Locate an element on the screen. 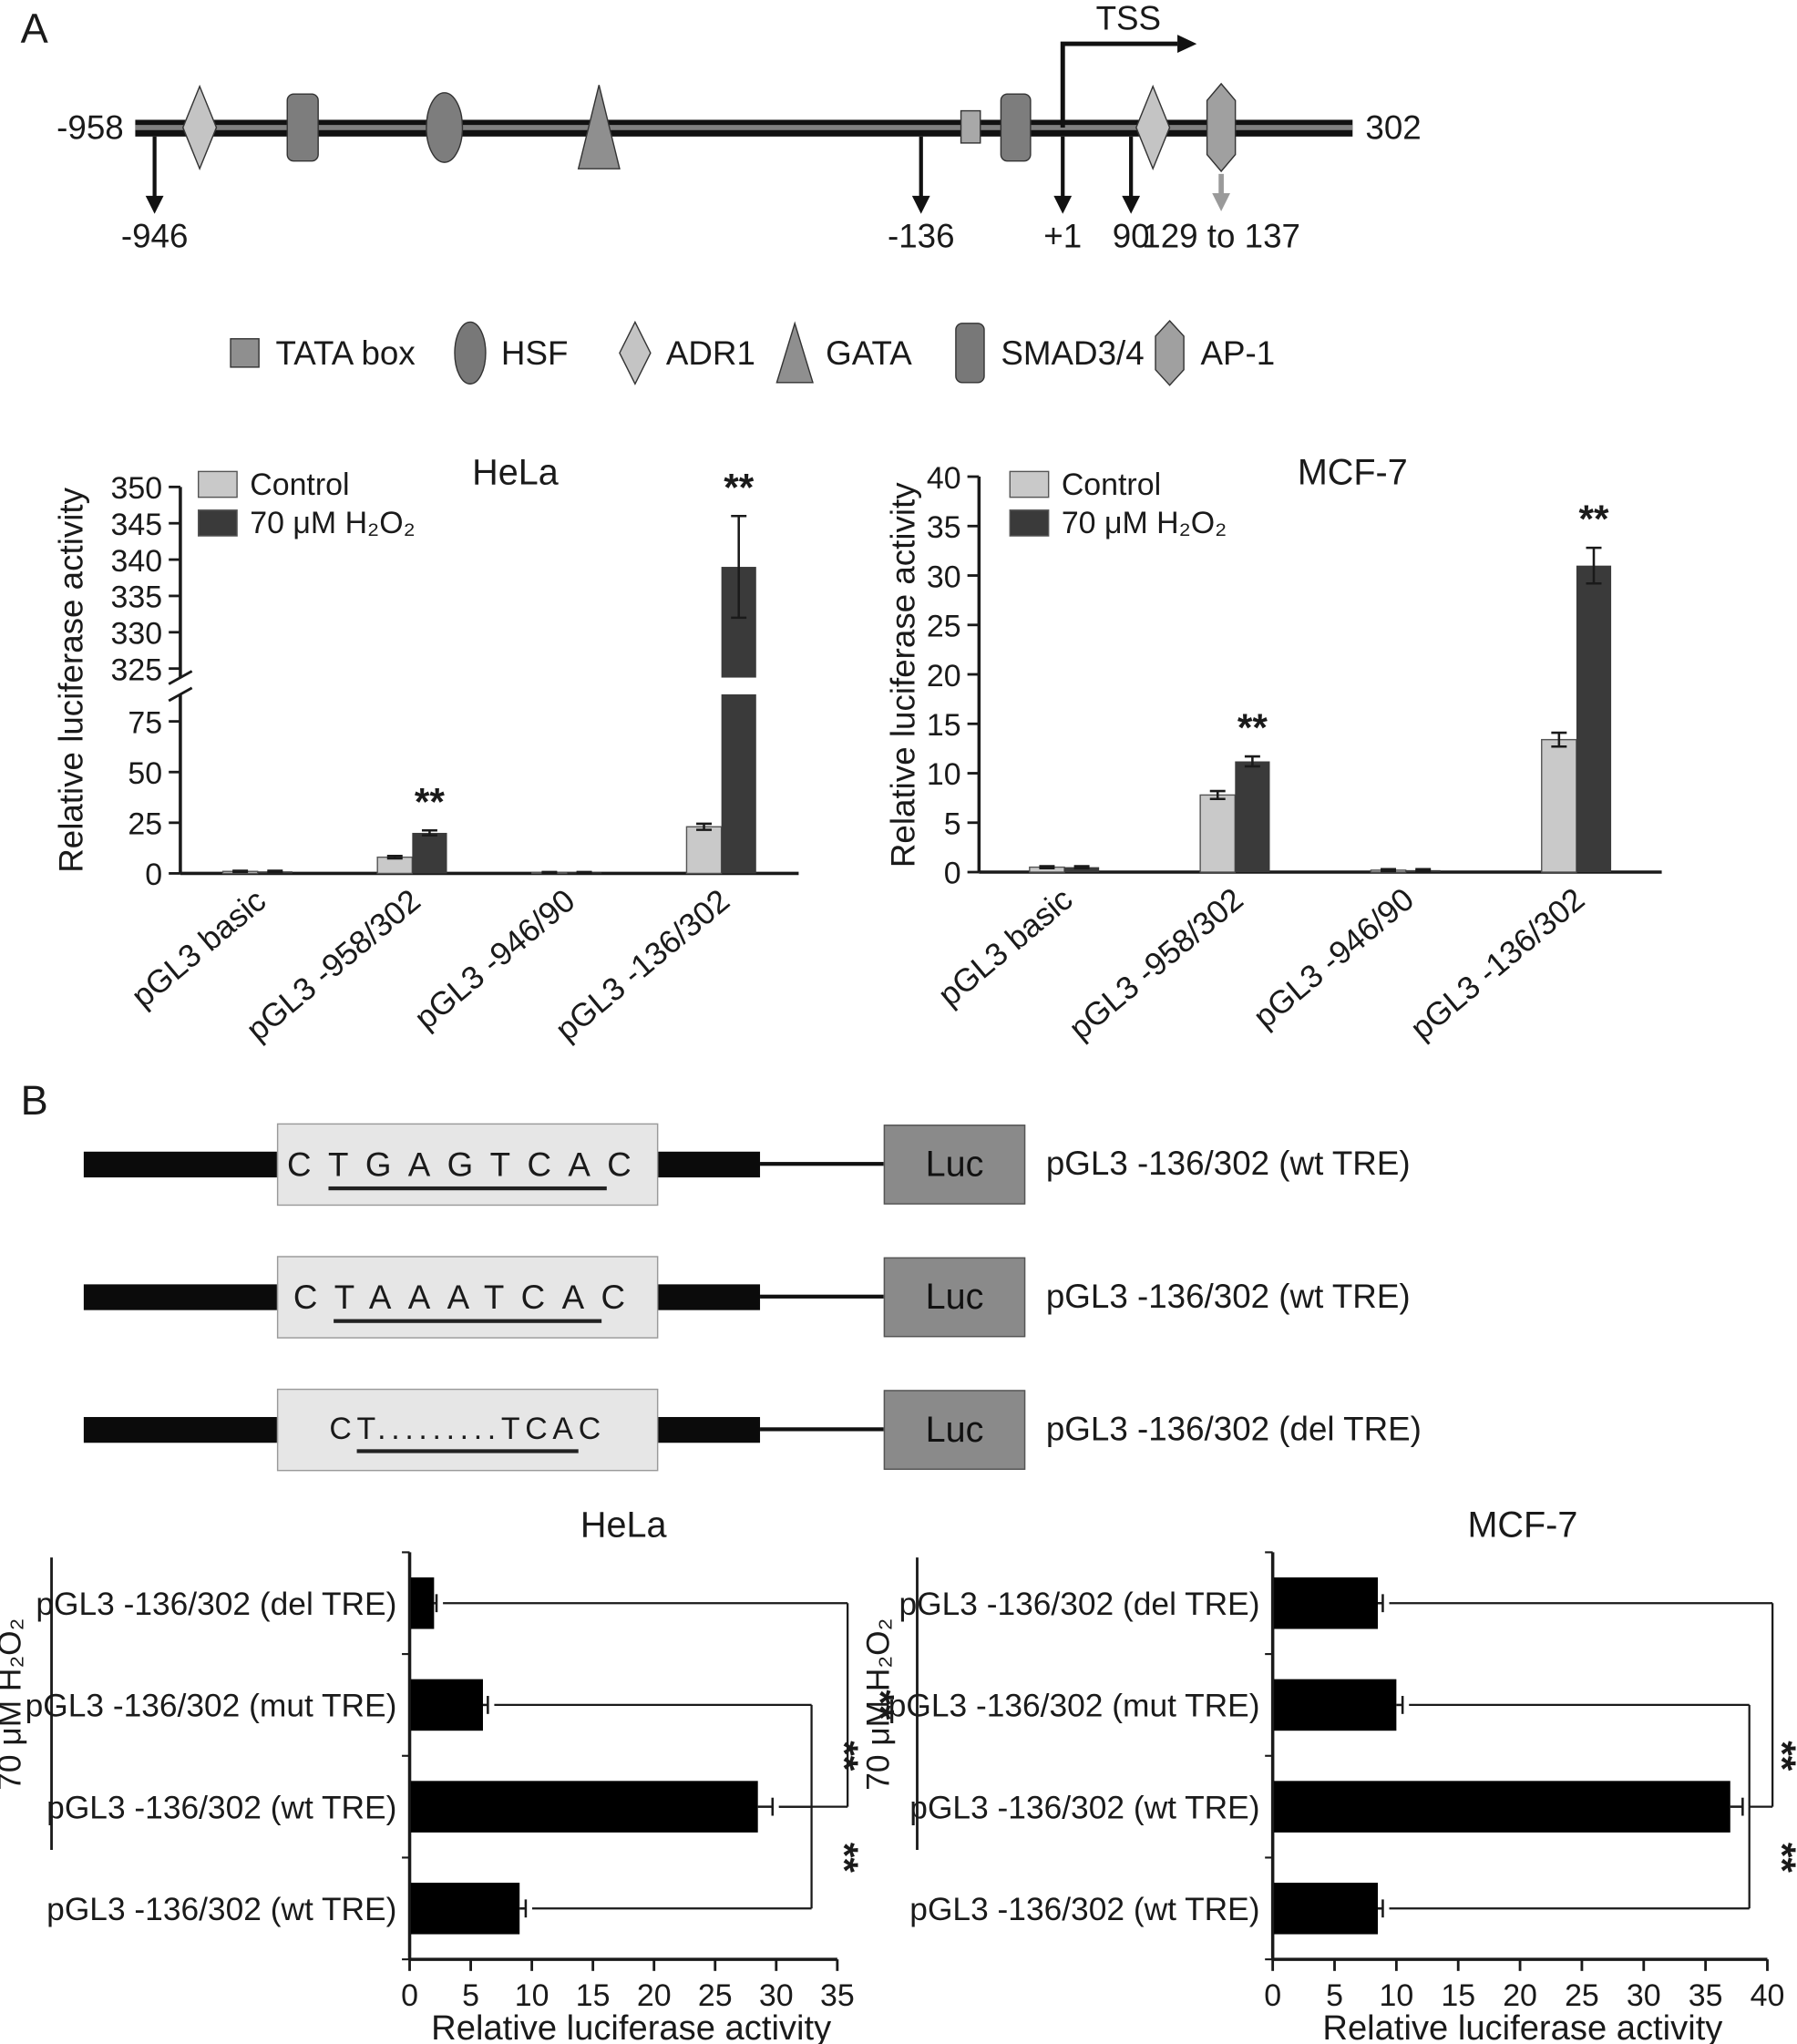  shape-legend: TATA box HSF ADR1 GATA SMAD3/4 AP-1 is located at coordinates (898, 354).